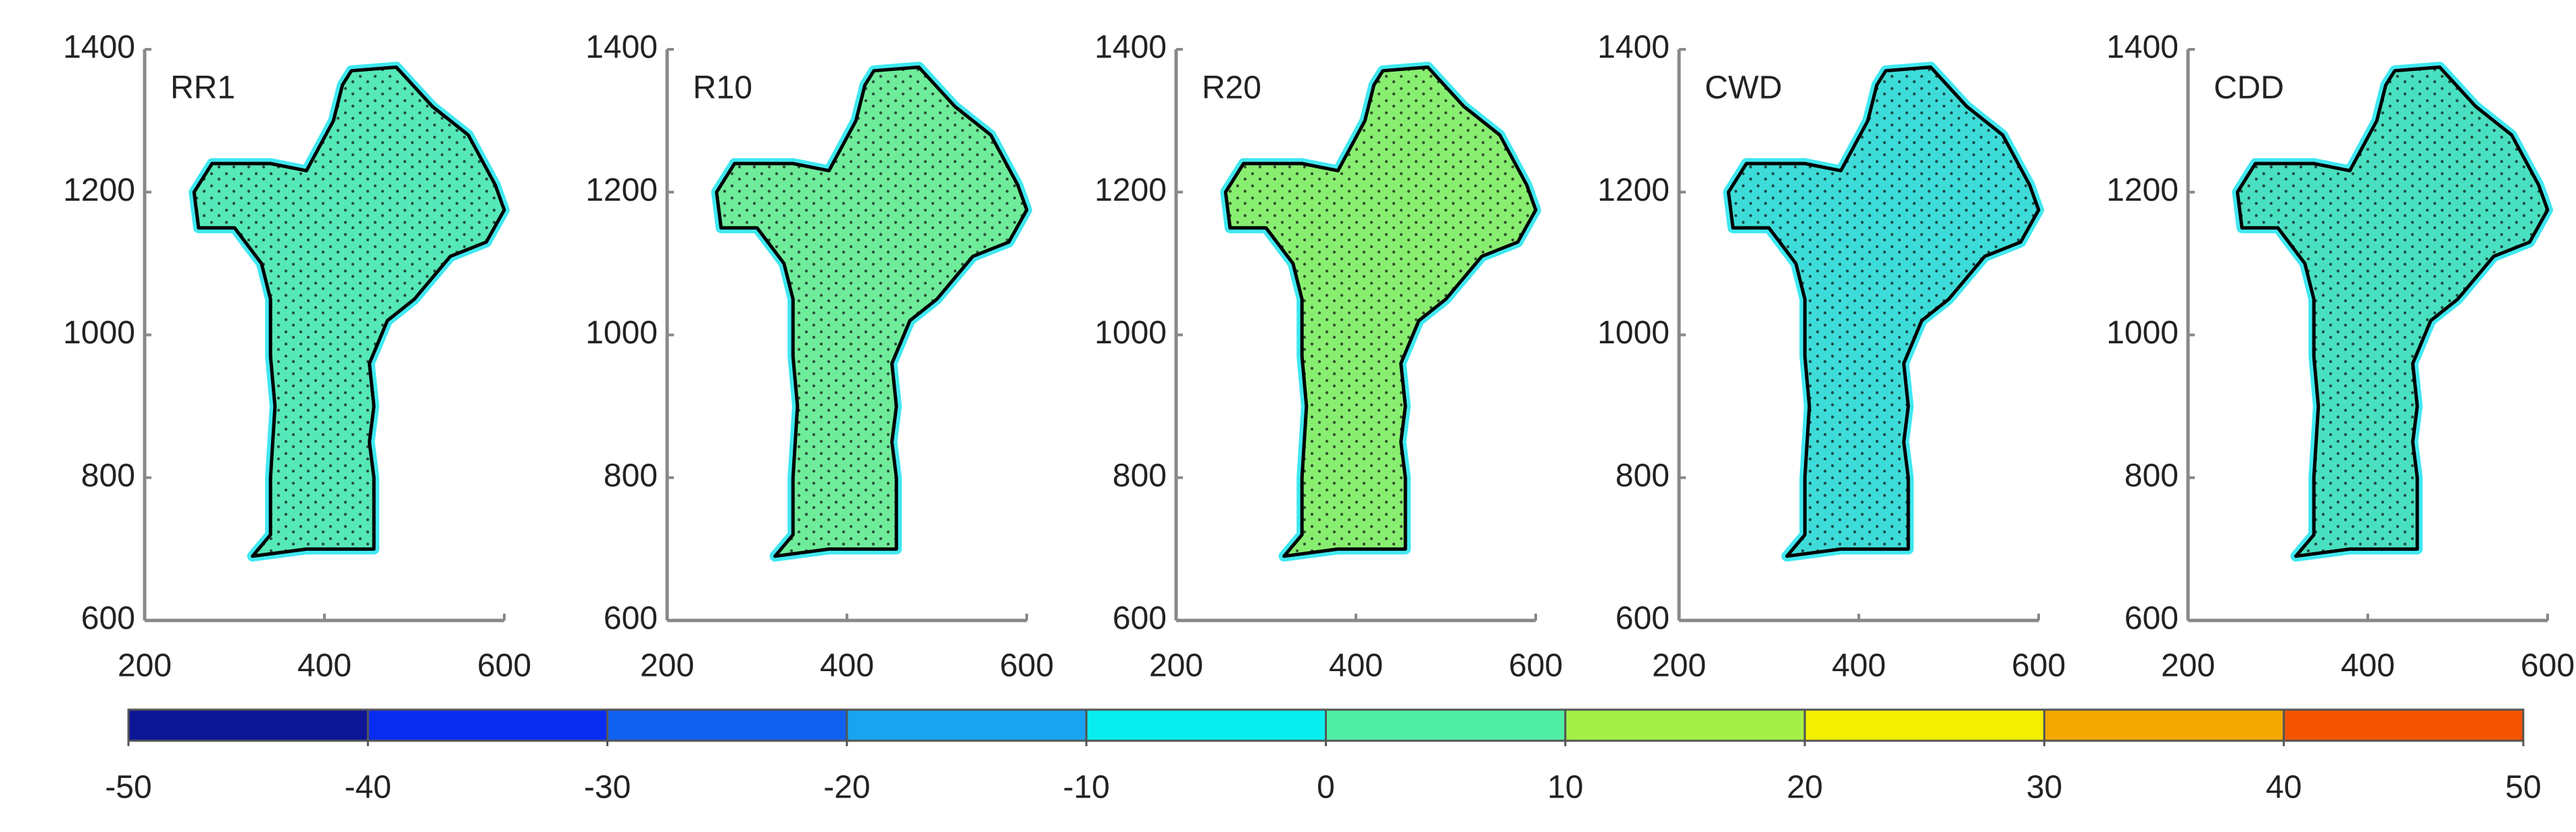  What do you see at coordinates (2523, 788) in the screenshot?
I see `colorbar-tick-label: 50` at bounding box center [2523, 788].